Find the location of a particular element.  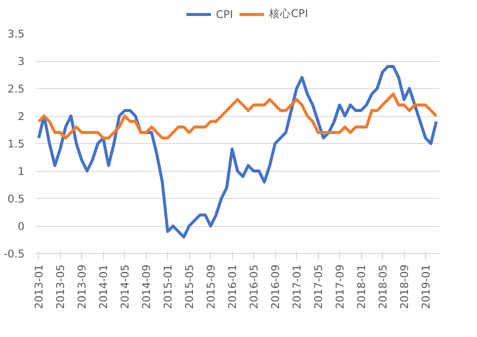

x-tick-label: 2017-05 is located at coordinates (319, 287).